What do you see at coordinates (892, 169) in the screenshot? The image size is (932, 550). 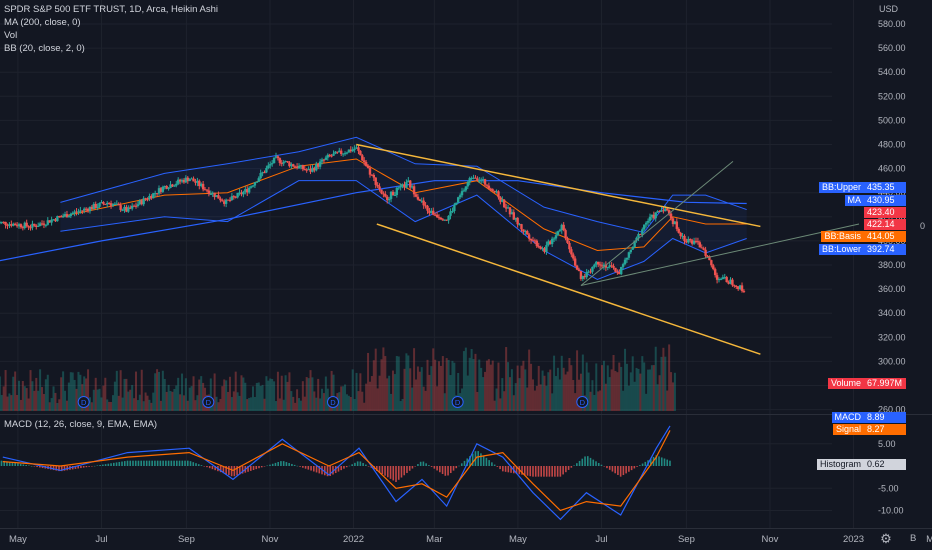 I see `price-tick-label: 460.00` at bounding box center [892, 169].